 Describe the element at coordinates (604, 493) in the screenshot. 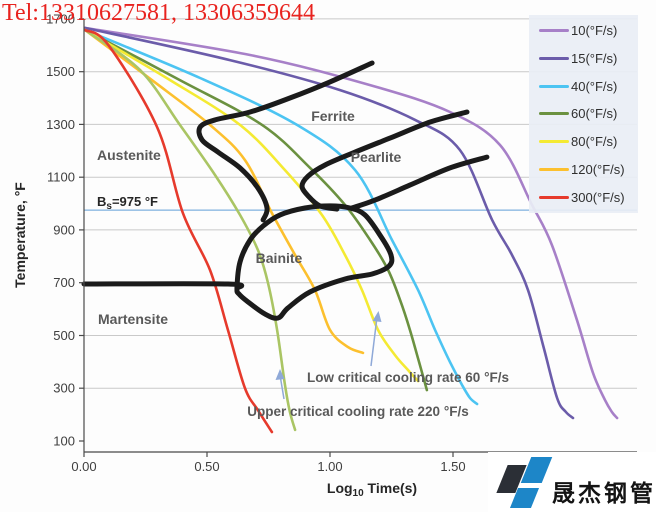

I see `logo-text: 晟杰钢管` at that location.